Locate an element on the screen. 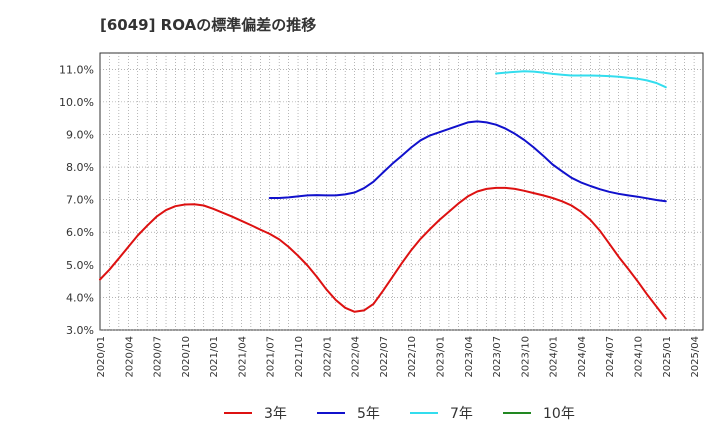 This screenshot has width=720, height=440. y-tick-label: 8.0% is located at coordinates (80, 167).